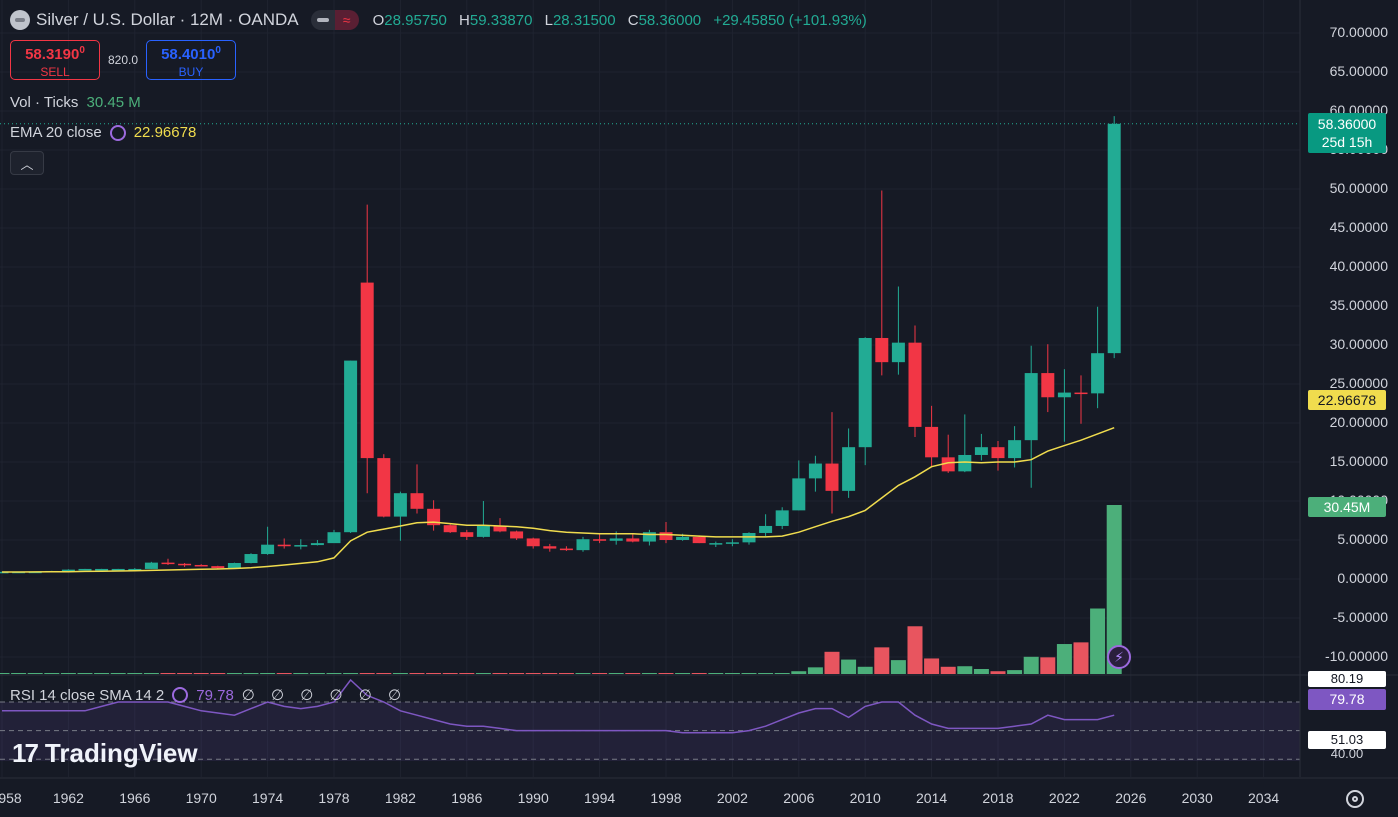 This screenshot has height=817, width=1398. Describe the element at coordinates (215, 695) in the screenshot. I see `rsi-legend-value: 79.78` at that location.